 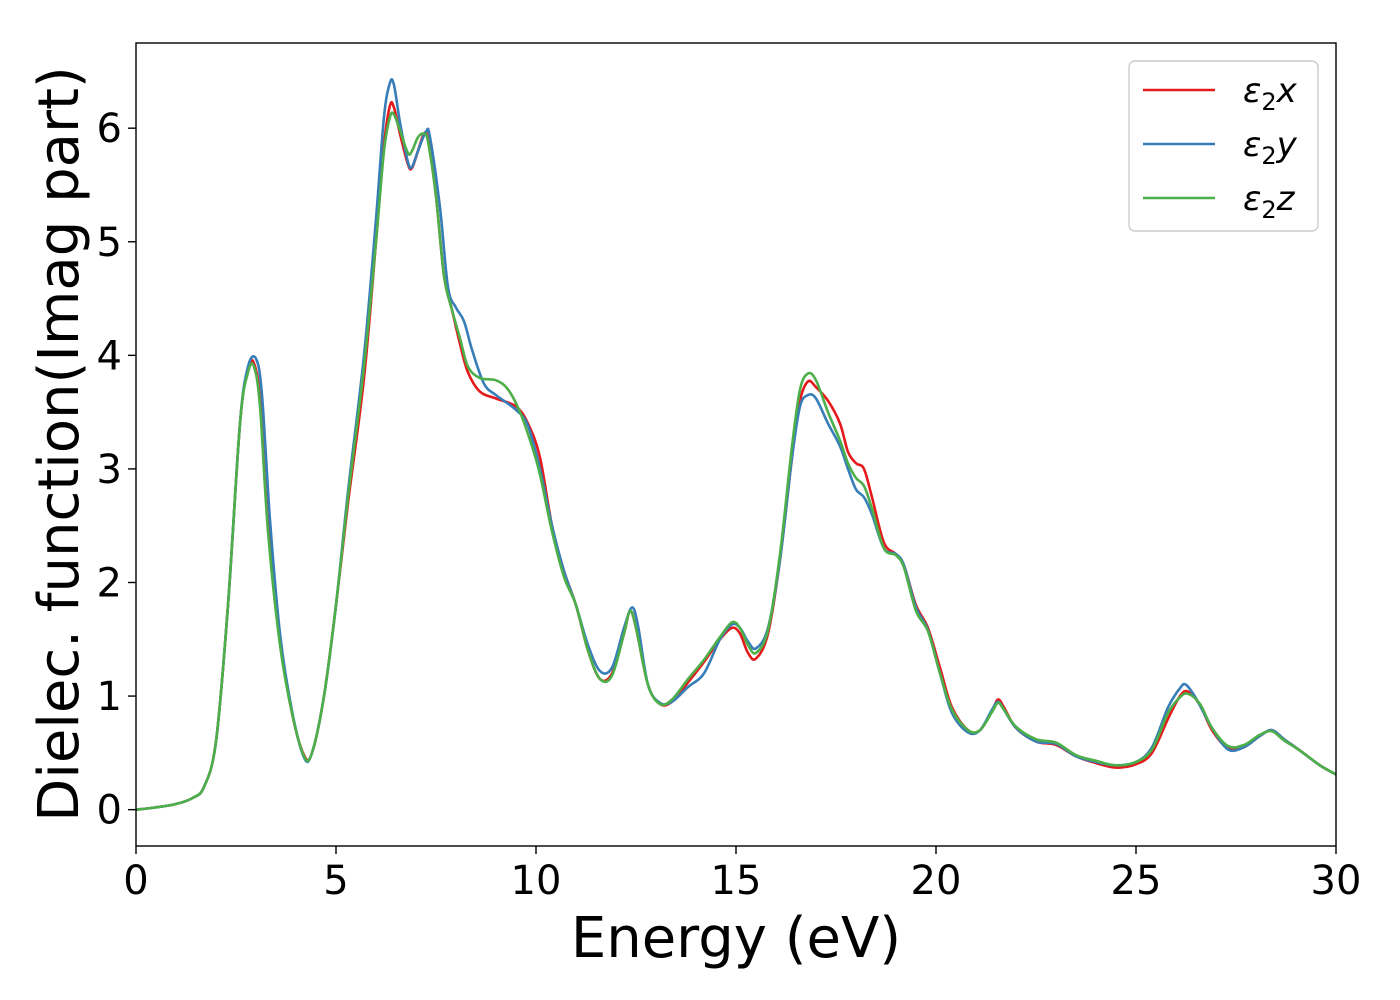 What do you see at coordinates (936, 881) in the screenshot?
I see `x-tick-label: 20` at bounding box center [936, 881].